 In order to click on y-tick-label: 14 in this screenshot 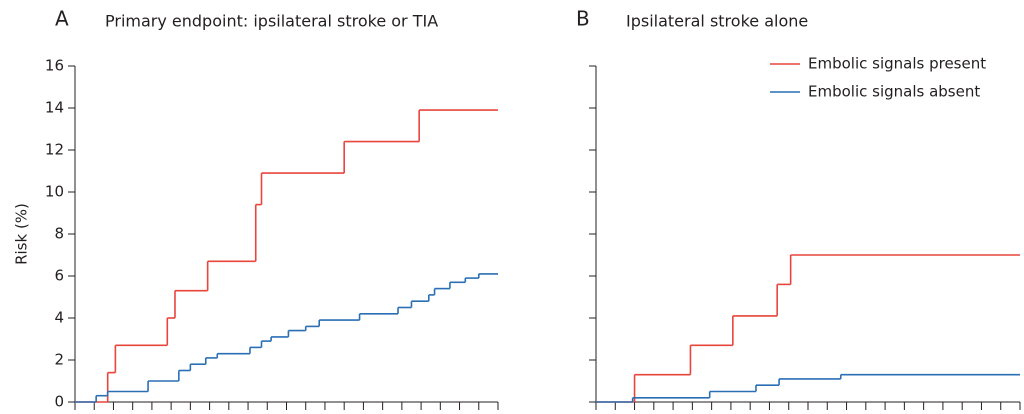, I will do `click(54, 108)`.